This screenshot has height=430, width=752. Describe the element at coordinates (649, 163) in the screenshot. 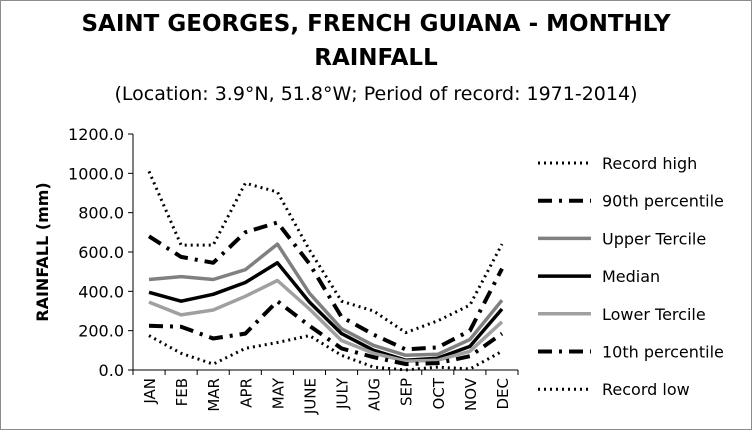

I see `legend-label: Record high` at that location.